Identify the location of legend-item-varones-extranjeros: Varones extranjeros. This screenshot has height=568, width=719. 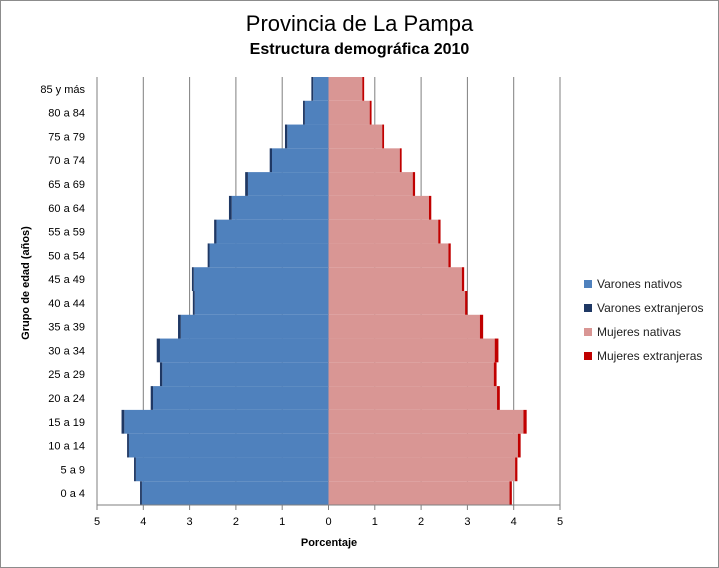
(644, 308).